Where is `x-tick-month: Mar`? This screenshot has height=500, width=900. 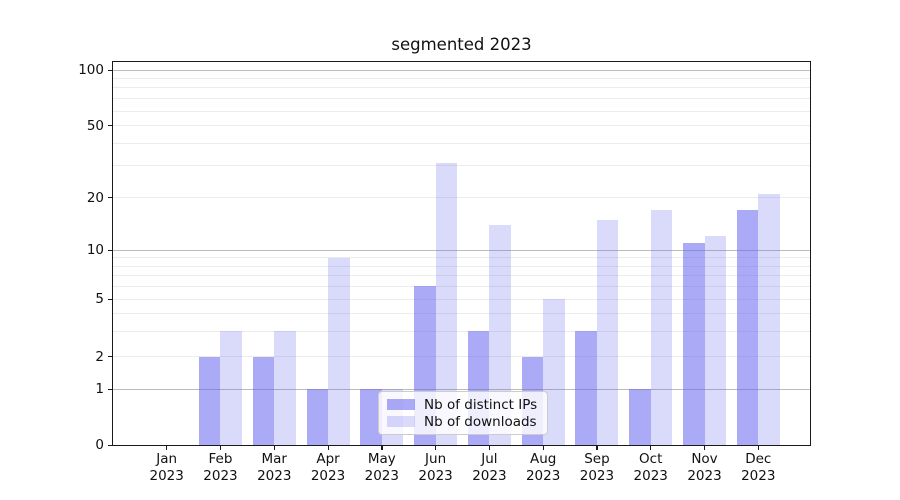
x-tick-month: Mar is located at coordinates (274, 459).